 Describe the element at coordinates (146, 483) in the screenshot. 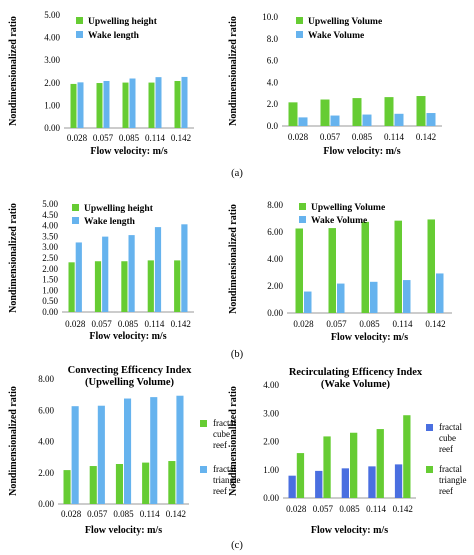

I see `bar-fractal-cube-reef-0.114` at that location.